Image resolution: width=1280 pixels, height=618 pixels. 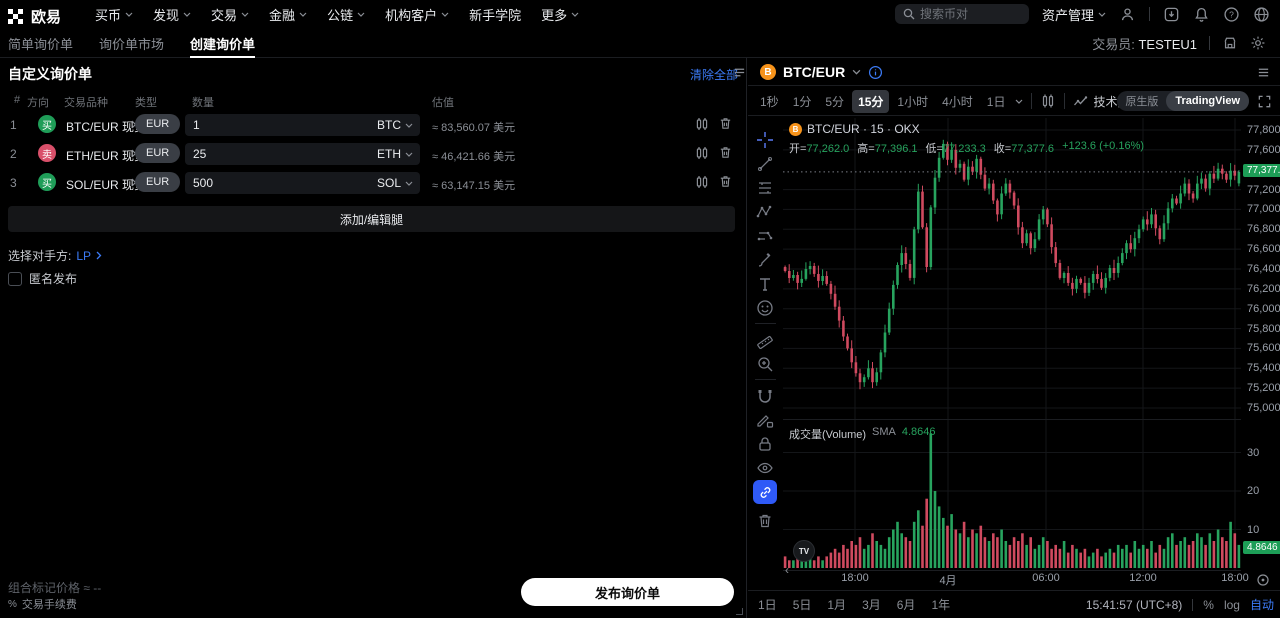 What do you see at coordinates (765, 340) in the screenshot?
I see `ruler-icon` at bounding box center [765, 340].